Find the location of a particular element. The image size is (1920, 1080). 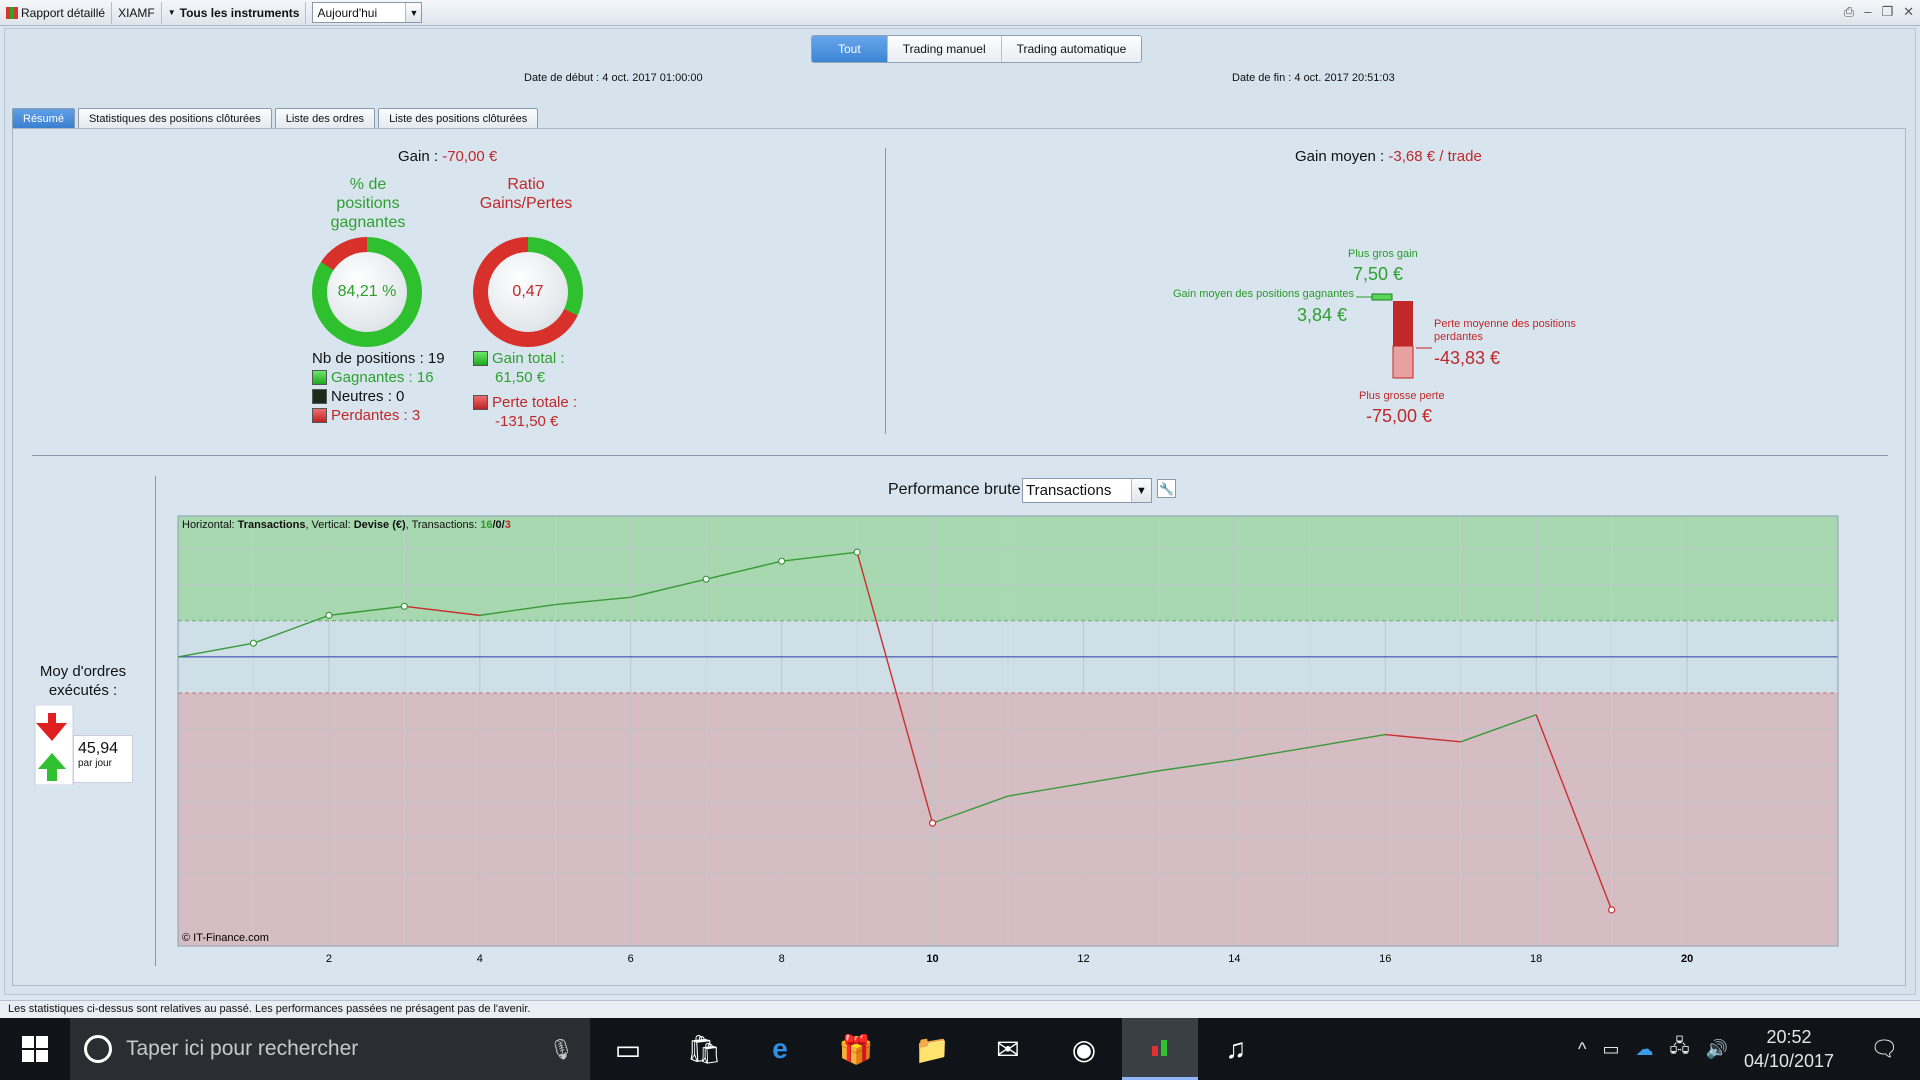

mode-all-button: Tout is located at coordinates (850, 49).